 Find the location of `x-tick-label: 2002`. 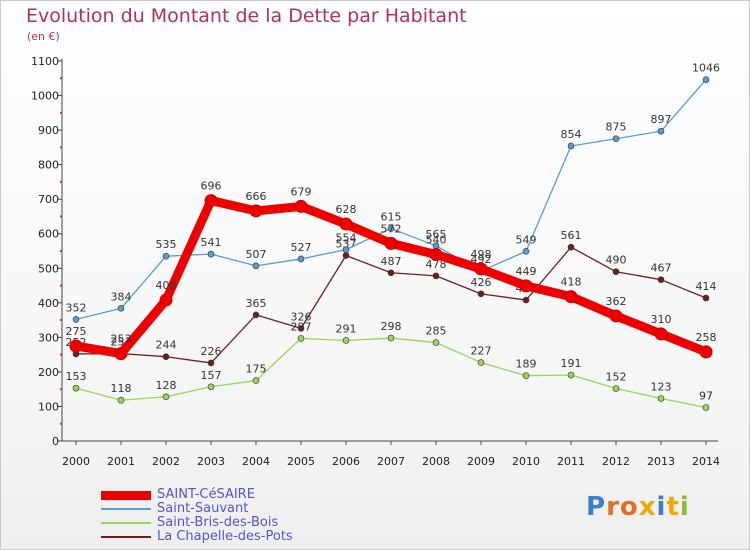

x-tick-label: 2002 is located at coordinates (166, 461).